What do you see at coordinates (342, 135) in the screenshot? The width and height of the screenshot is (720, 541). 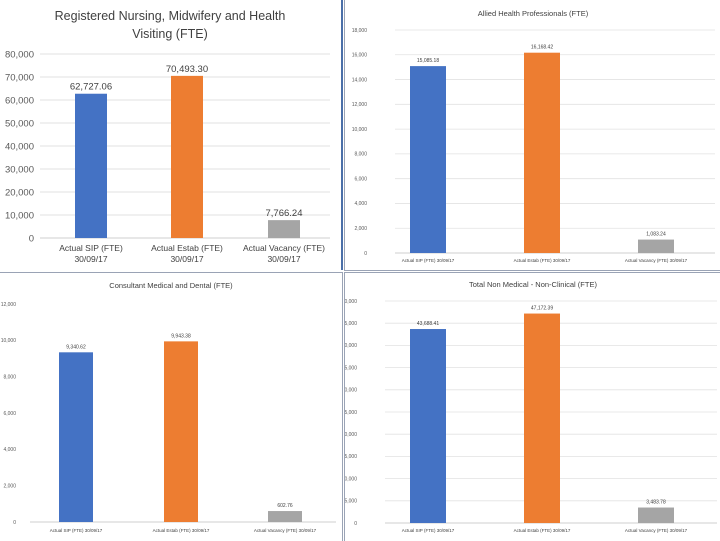 I see `panel-divider` at bounding box center [342, 135].